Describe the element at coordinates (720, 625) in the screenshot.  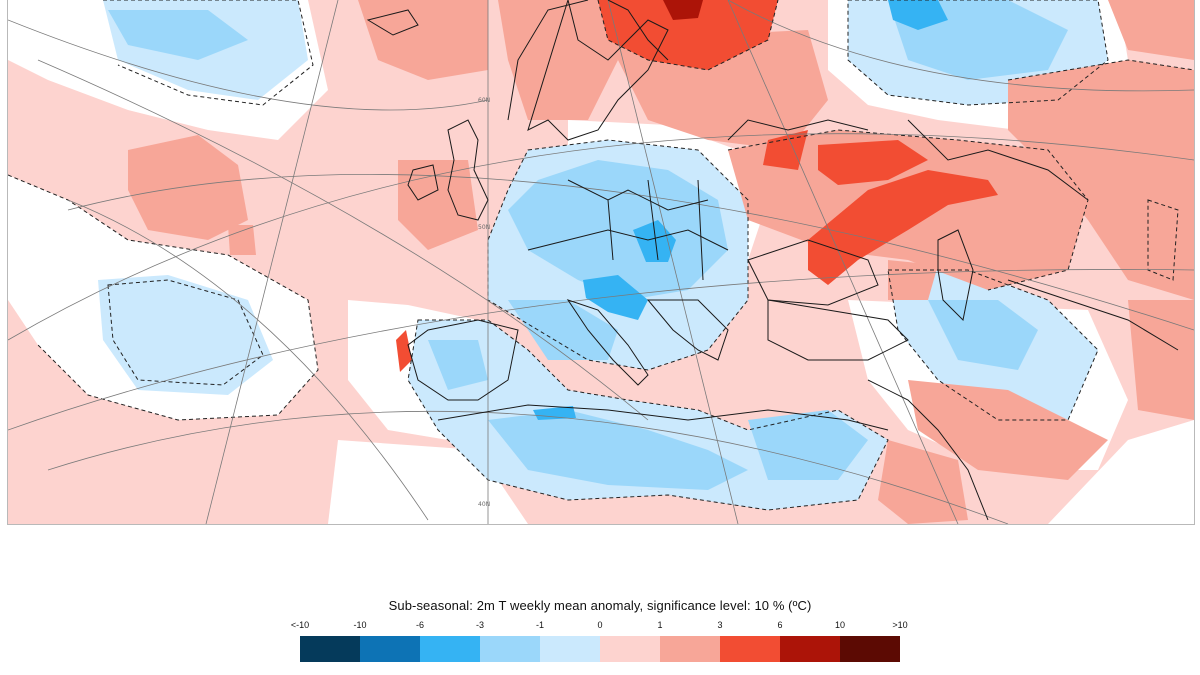
I see `legend-tick: 3` at that location.